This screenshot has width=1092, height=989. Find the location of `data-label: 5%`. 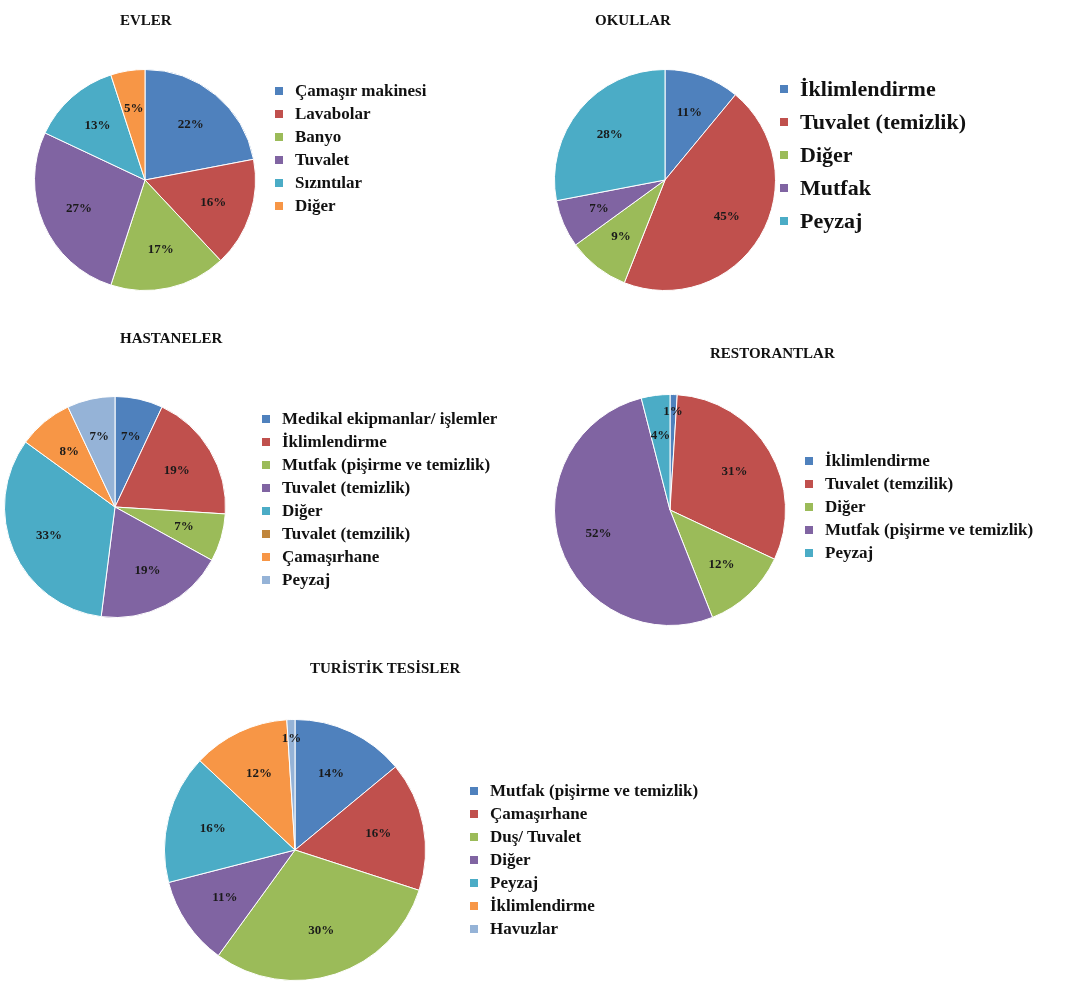

data-label: 5% is located at coordinates (134, 108).